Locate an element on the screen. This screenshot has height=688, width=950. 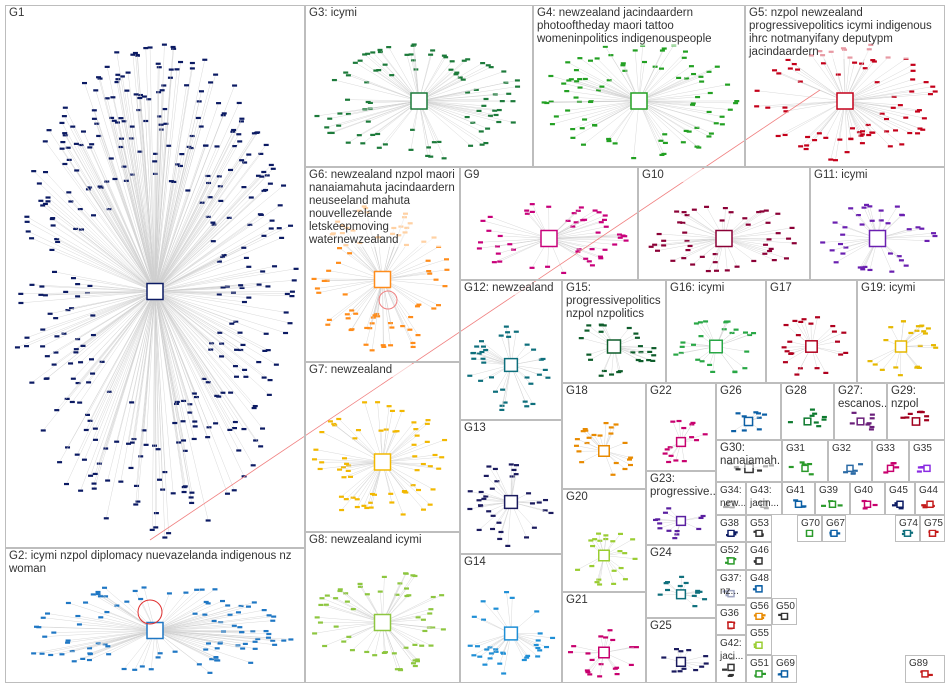
group-box: G7: newzealand is located at coordinates (382, 447).